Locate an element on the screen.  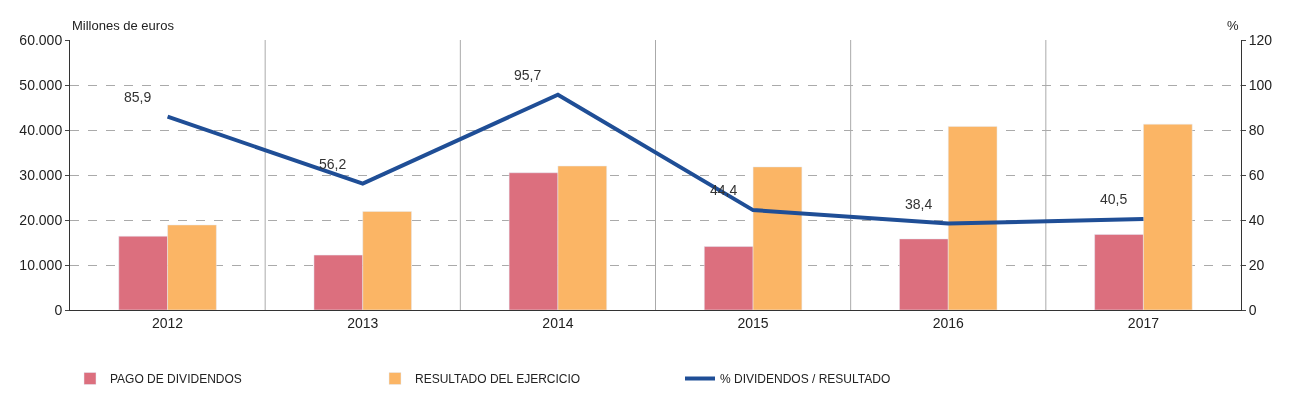
x-tick-label: 2017 is located at coordinates (1143, 322).